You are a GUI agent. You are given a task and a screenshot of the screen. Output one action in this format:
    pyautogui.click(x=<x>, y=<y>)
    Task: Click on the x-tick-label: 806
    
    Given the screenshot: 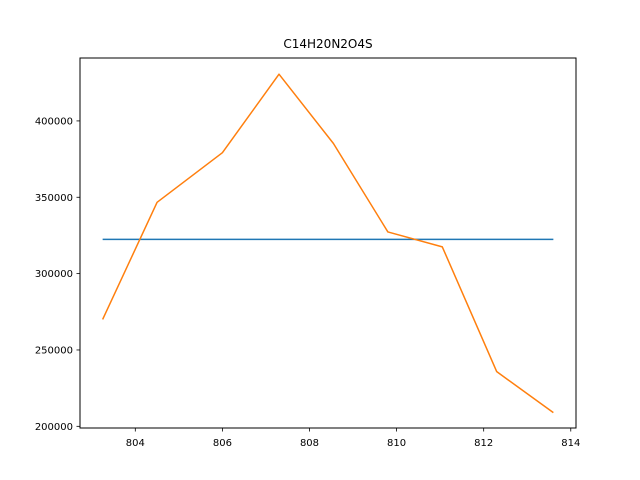 What is the action you would take?
    pyautogui.click(x=222, y=443)
    